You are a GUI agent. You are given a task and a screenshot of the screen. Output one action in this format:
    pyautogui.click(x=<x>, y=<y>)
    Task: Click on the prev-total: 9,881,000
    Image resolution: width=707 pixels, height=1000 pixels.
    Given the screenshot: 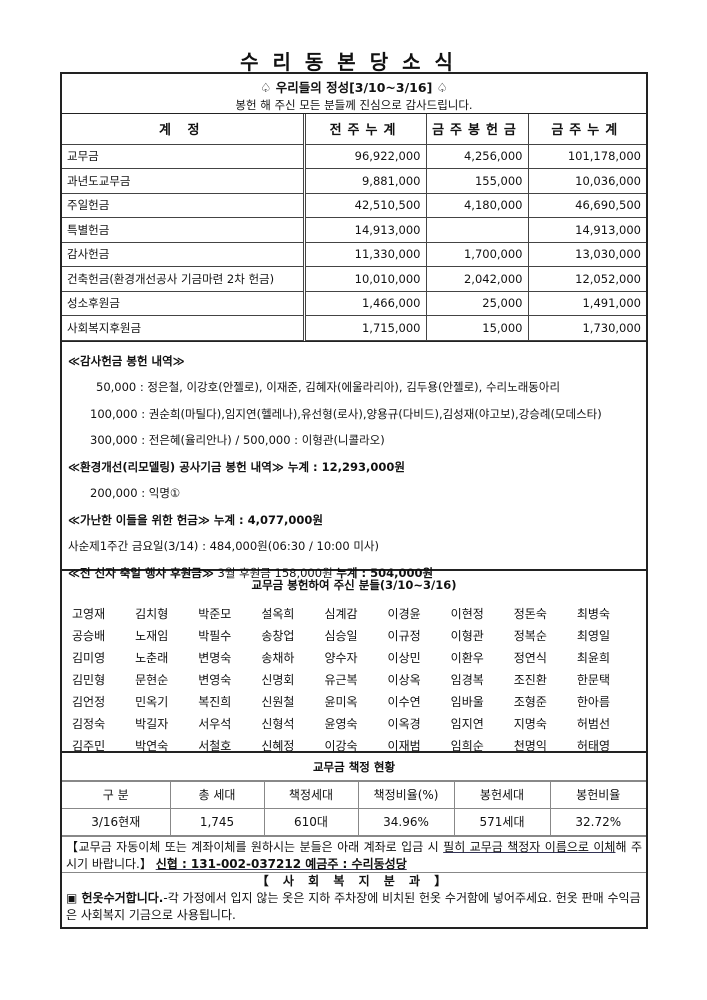 What is the action you would take?
    pyautogui.click(x=365, y=181)
    